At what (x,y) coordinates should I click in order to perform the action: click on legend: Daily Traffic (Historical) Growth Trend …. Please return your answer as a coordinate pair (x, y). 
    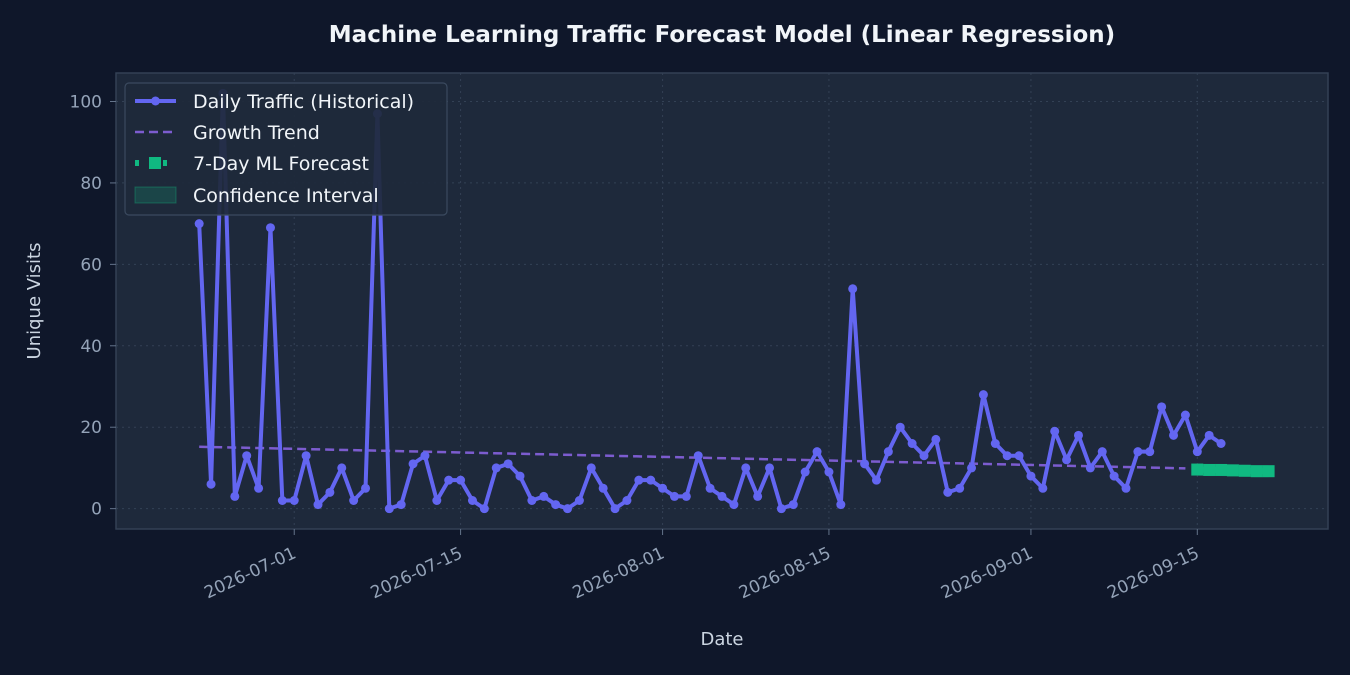
    Looking at the image, I should click on (286, 149).